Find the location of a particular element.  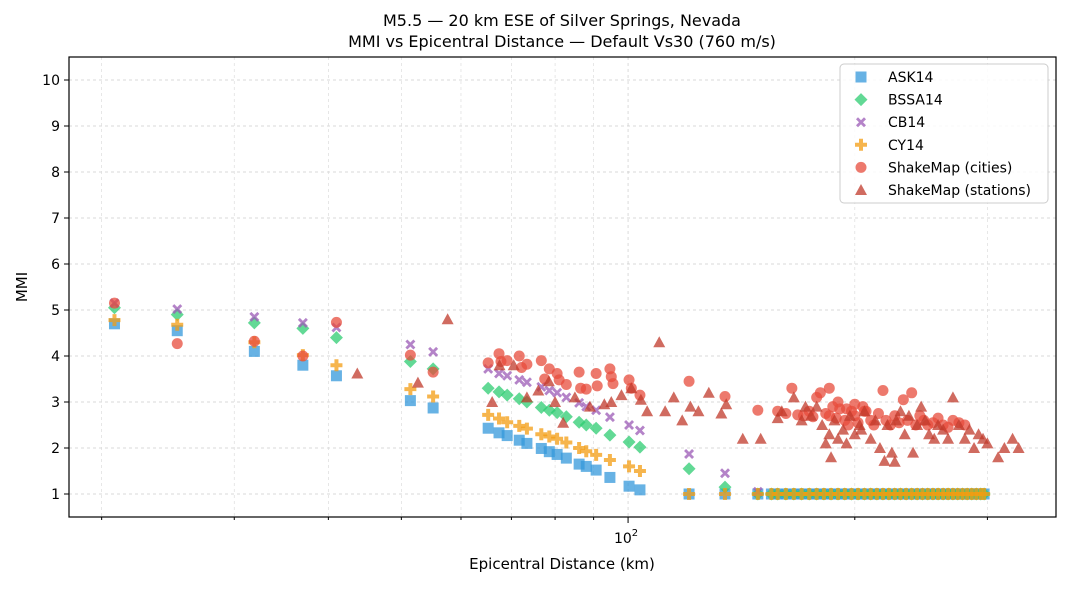

y-tick-label: 2 is located at coordinates (55, 449).